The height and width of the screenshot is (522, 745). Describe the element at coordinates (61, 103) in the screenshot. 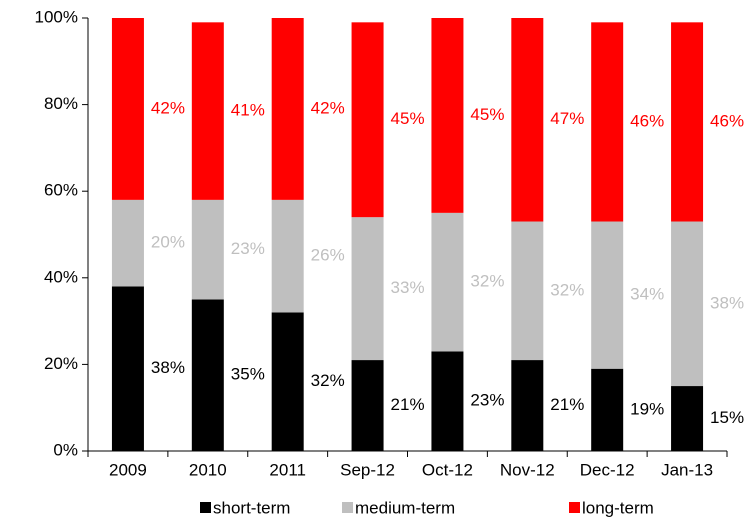

I see `y-tick-label: 80%` at that location.